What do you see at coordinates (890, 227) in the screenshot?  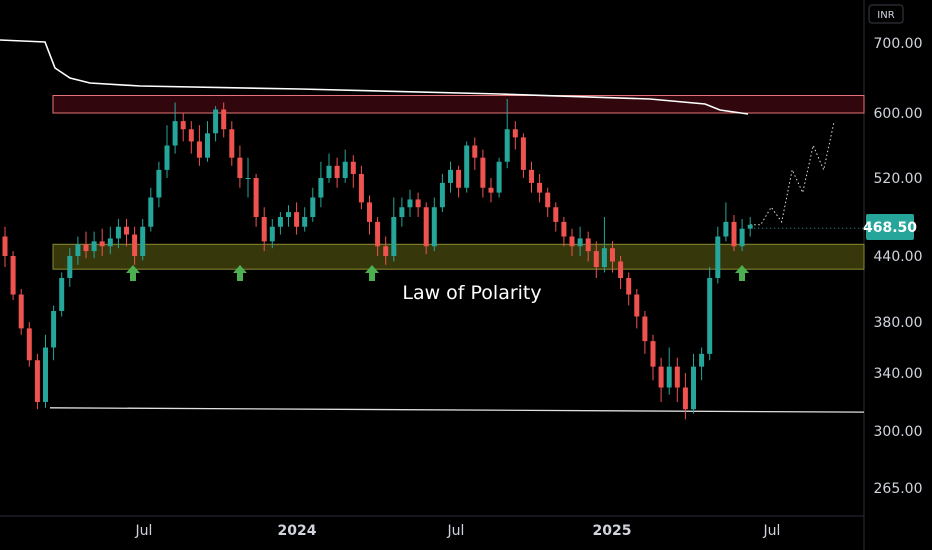 I see `last-price-badge` at bounding box center [890, 227].